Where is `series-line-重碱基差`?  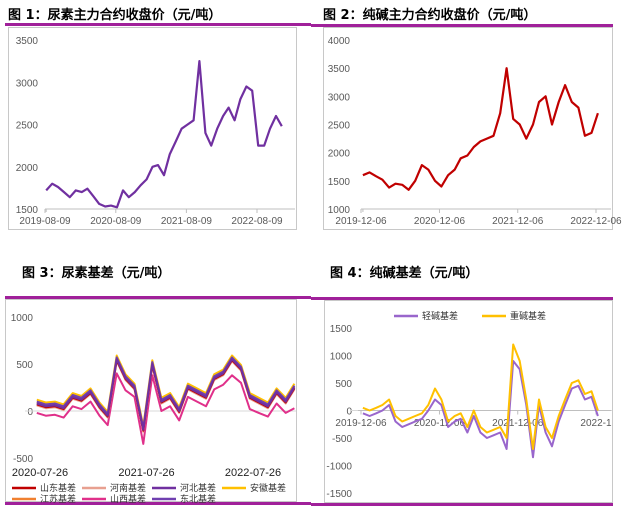 series-line-重碱基差 is located at coordinates (480, 396).